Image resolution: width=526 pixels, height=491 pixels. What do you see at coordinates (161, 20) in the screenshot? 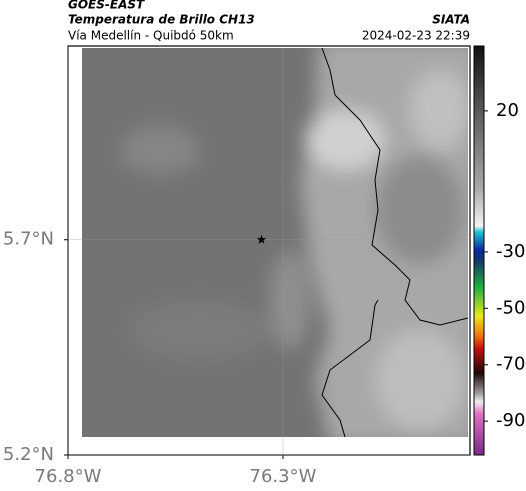
I see `title: Temperatura de Brillo CH13` at bounding box center [161, 20].